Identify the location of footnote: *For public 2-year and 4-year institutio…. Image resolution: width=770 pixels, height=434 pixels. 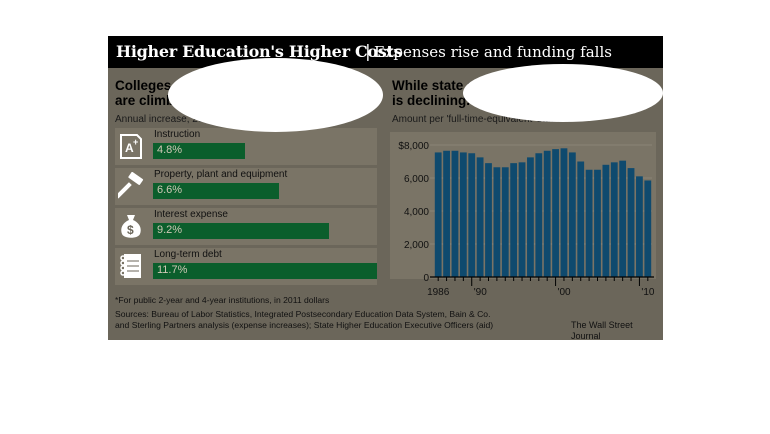
(222, 300).